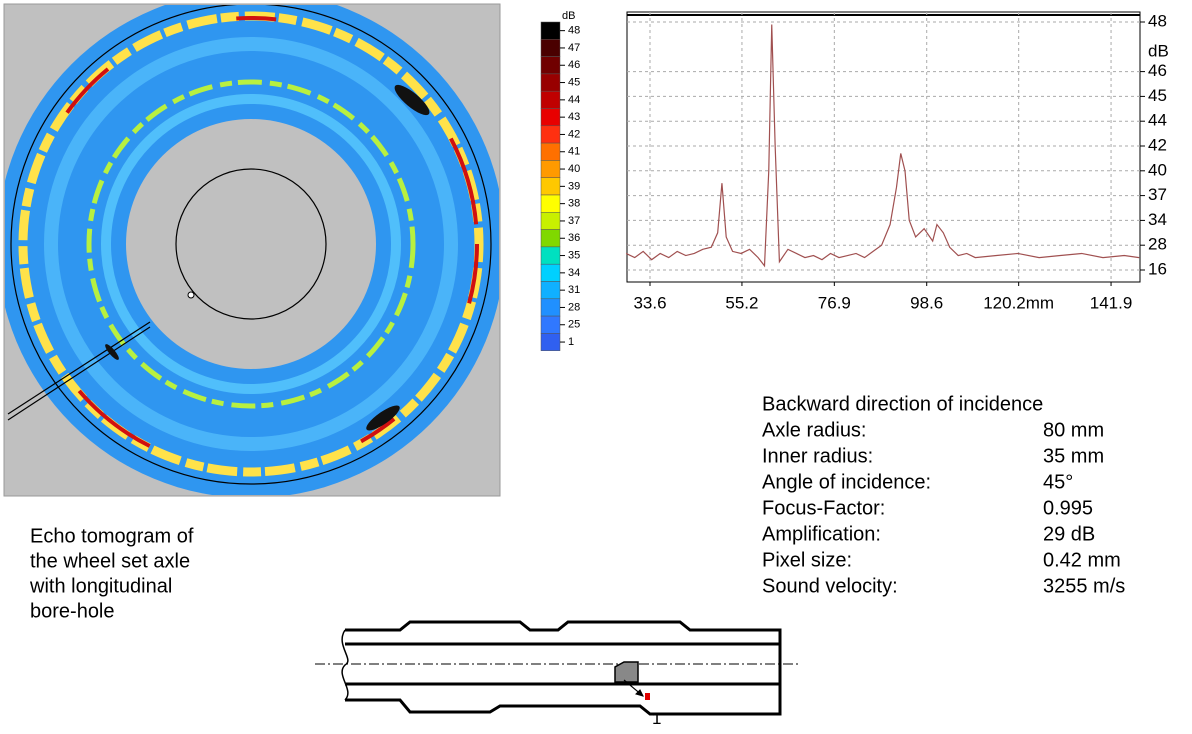 The height and width of the screenshot is (734, 1192). What do you see at coordinates (574, 117) in the screenshot?
I see `colorbar-label: 43` at bounding box center [574, 117].